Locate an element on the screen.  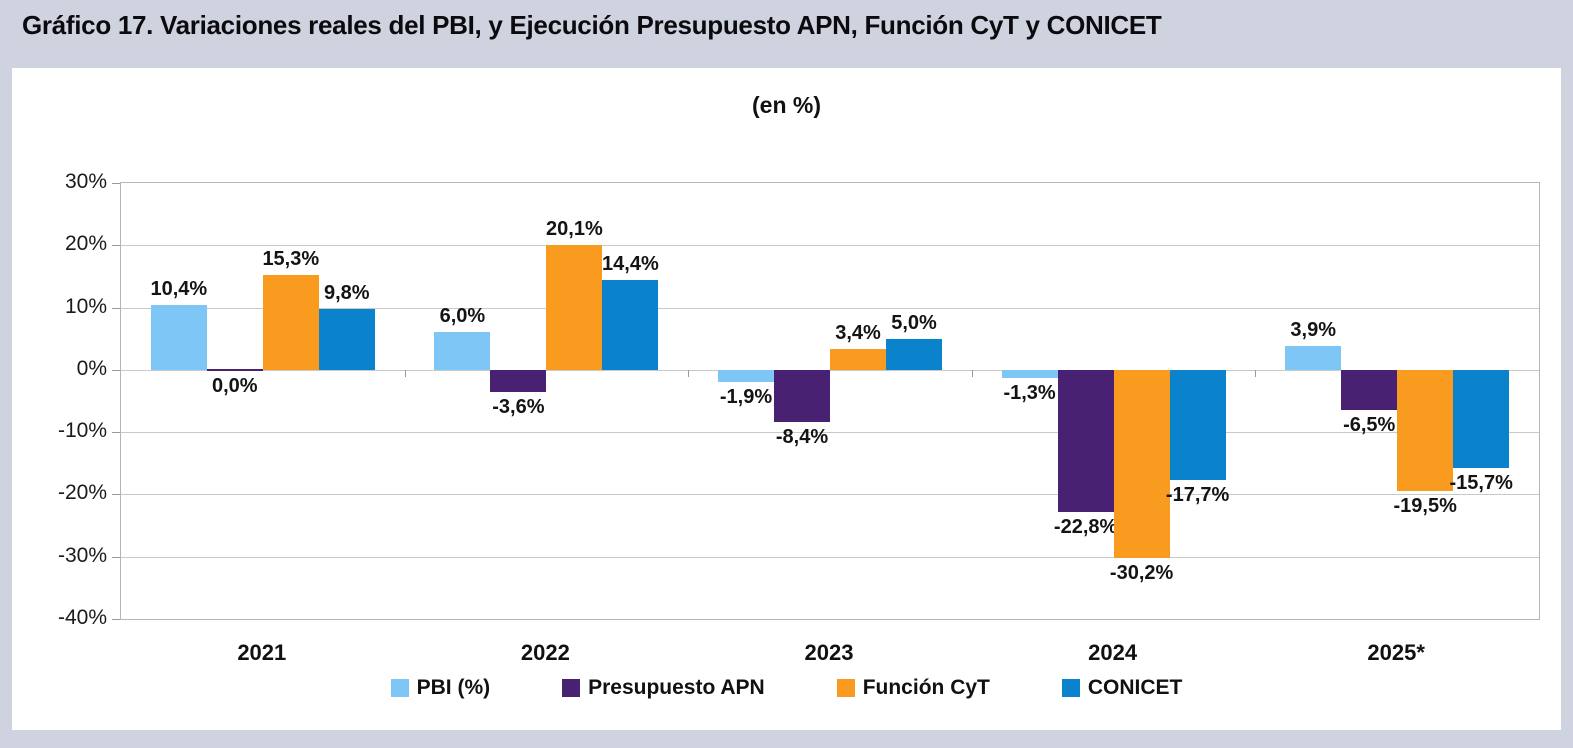
y-axis-label: 10% is located at coordinates (85, 306).